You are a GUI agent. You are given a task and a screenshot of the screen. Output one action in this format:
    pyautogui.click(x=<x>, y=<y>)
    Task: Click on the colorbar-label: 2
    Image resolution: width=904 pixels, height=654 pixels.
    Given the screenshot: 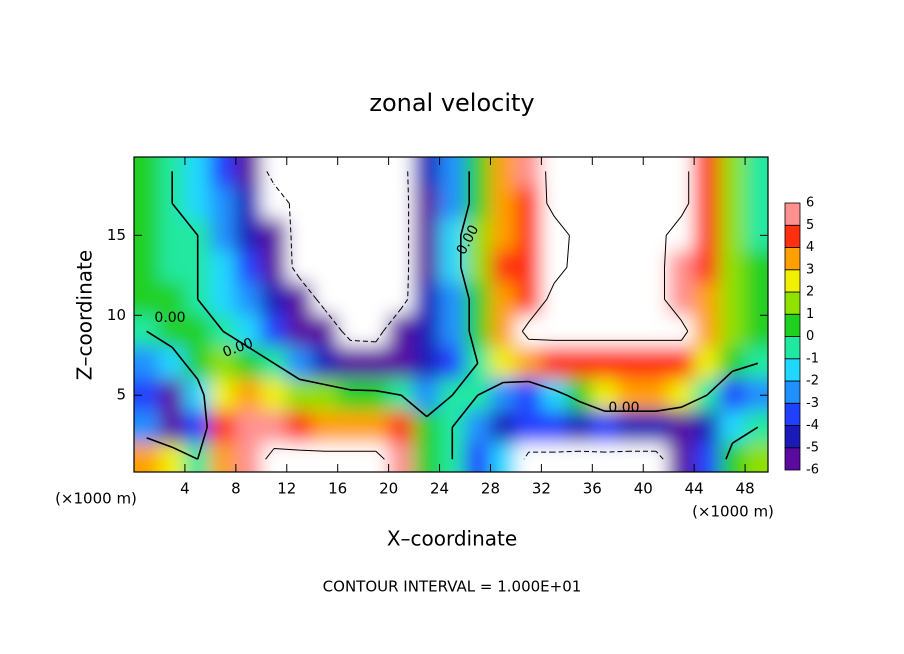 What is the action you would take?
    pyautogui.click(x=810, y=292)
    